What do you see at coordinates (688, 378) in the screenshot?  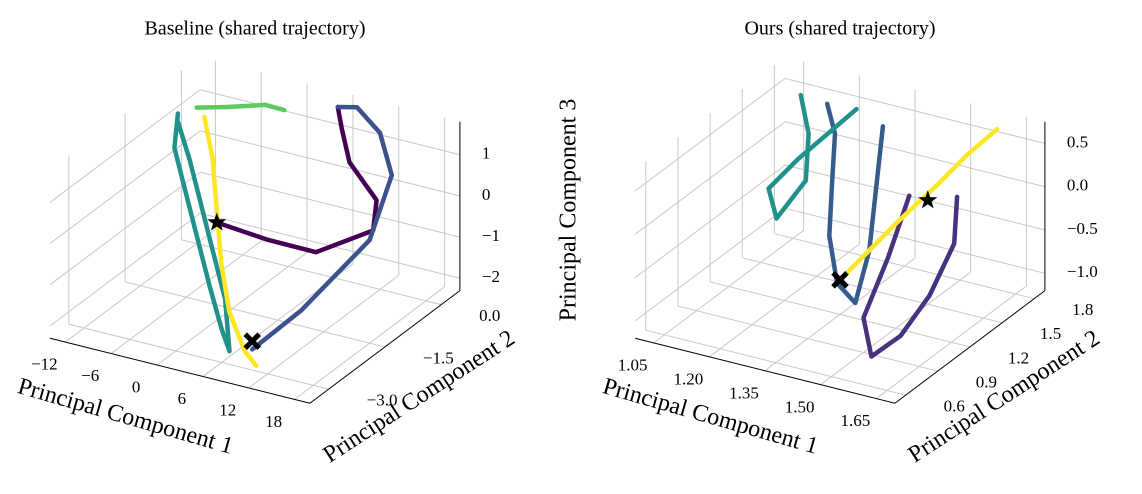 I see `x-tick-label: 1.20` at bounding box center [688, 378].